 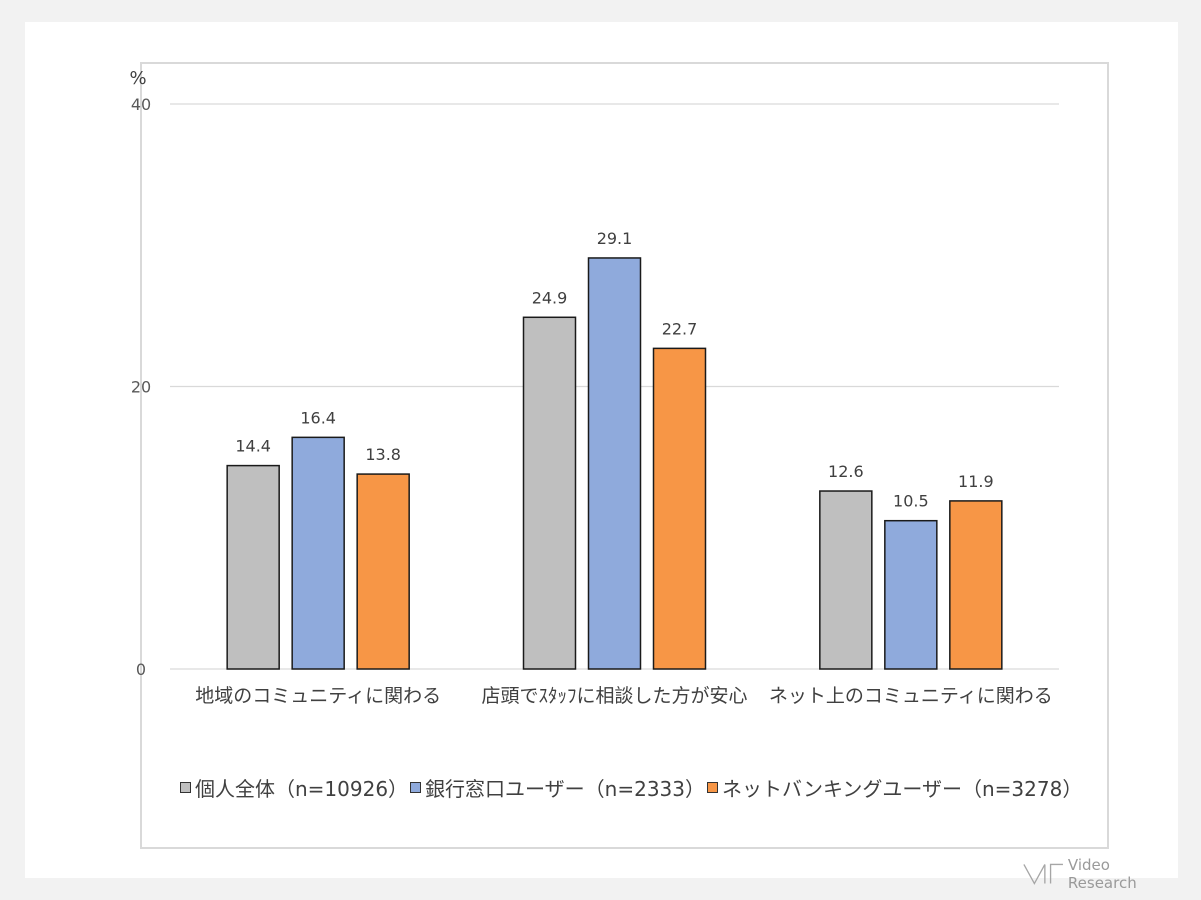 What do you see at coordinates (318, 696) in the screenshot?
I see `x-category-label: 地域のコミュニティに関わる` at bounding box center [318, 696].